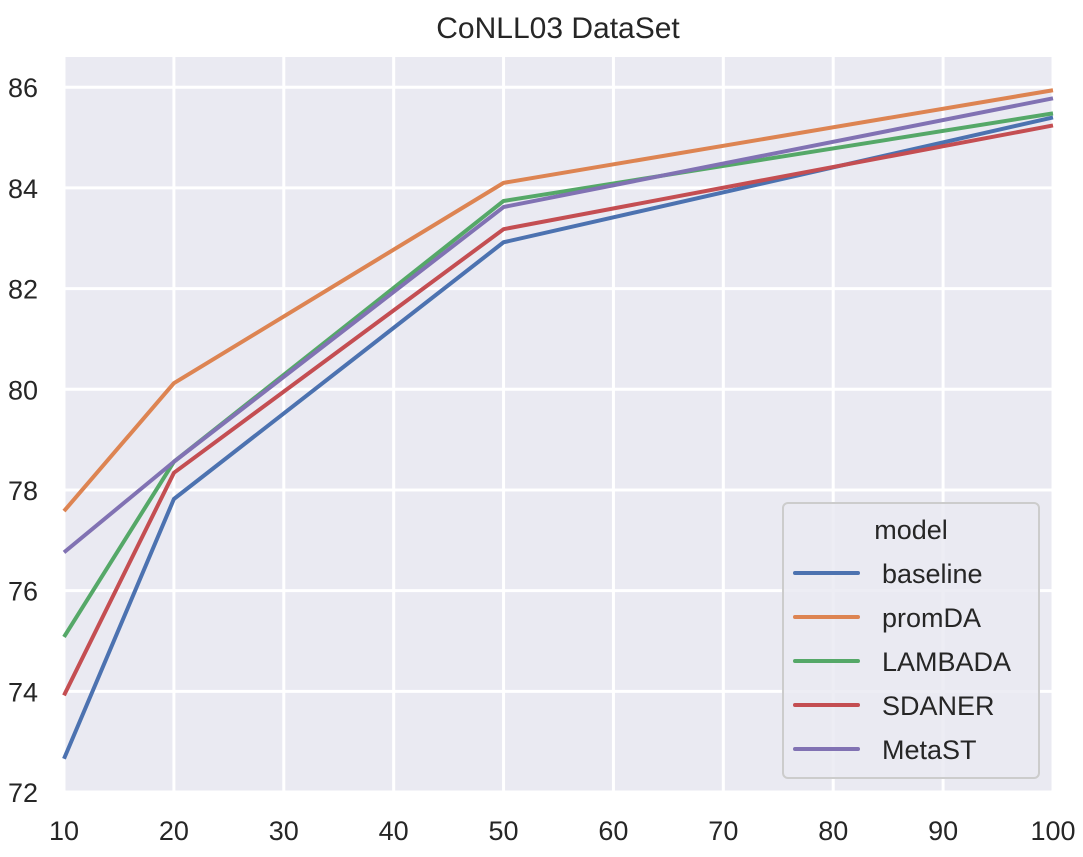 This screenshot has width=1083, height=857. I want to click on legend-item: LAMBADA, so click(902, 662).